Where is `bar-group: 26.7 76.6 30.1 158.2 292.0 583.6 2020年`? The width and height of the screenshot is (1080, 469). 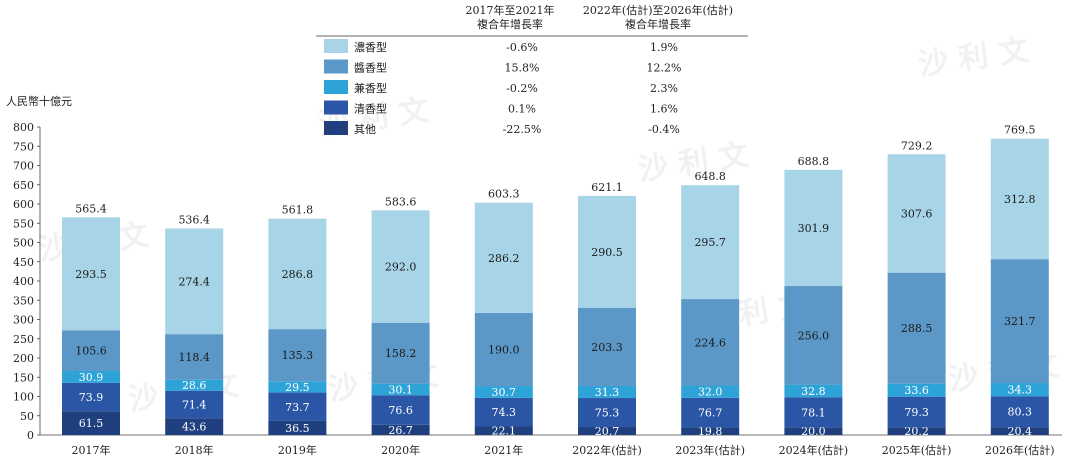 bar-group: 26.7 76.6 30.1 158.2 292.0 583.6 2020年 is located at coordinates (400, 326).